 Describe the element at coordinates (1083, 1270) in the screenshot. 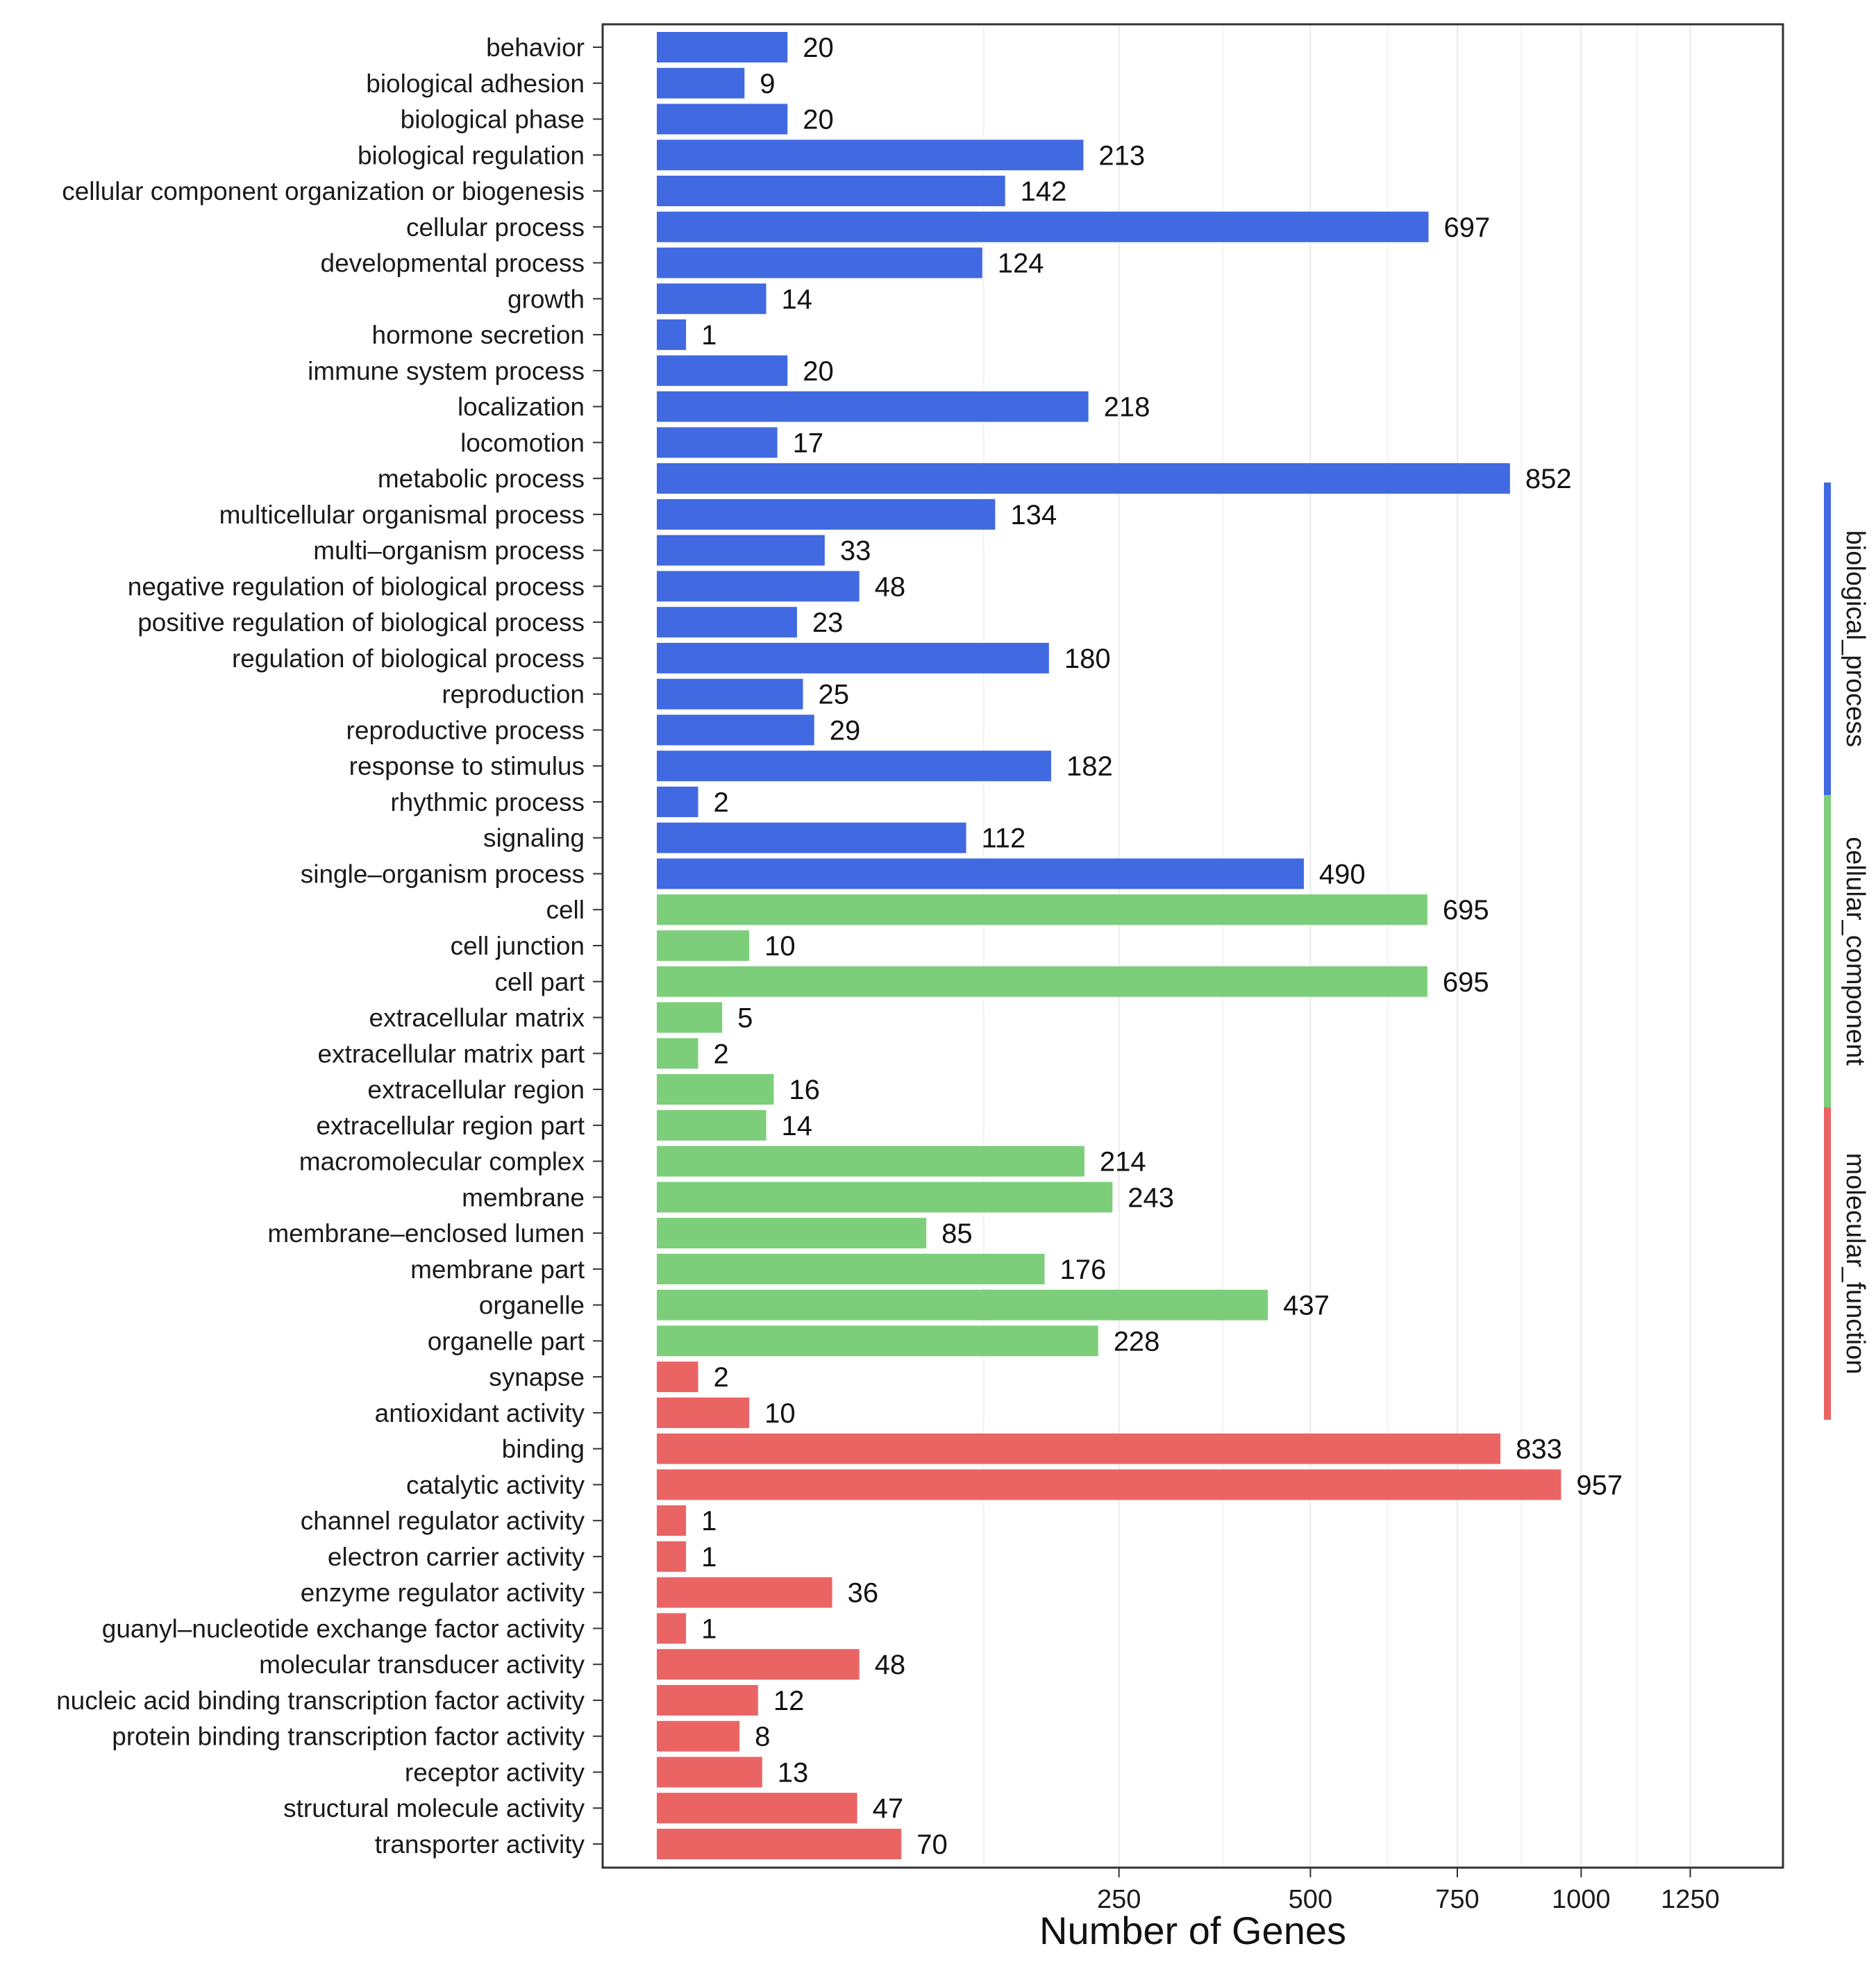

I see `value-label: 176` at that location.